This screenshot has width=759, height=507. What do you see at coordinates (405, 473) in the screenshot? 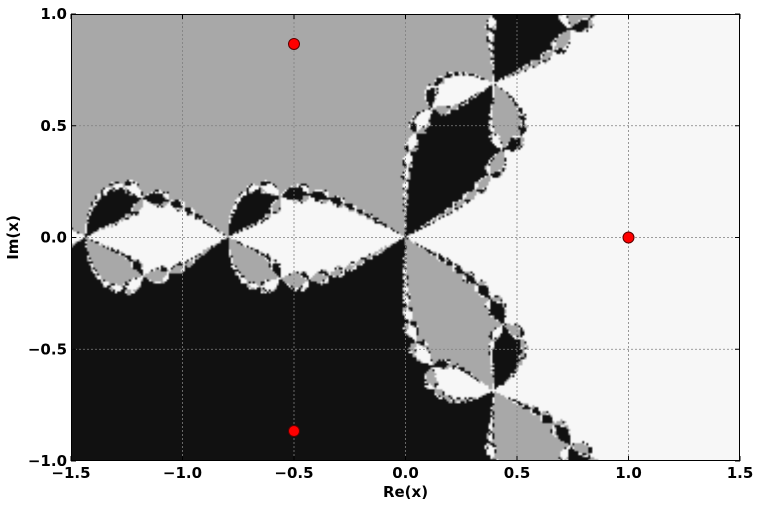
I see `x-tick-label: 0.0` at bounding box center [405, 473].